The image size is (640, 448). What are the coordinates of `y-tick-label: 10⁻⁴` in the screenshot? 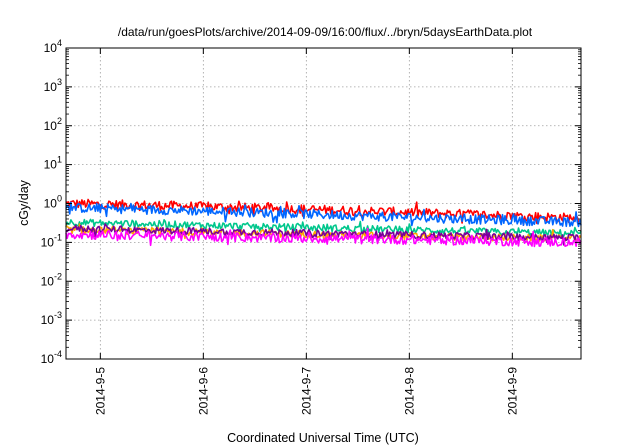 It's located at (51, 357).